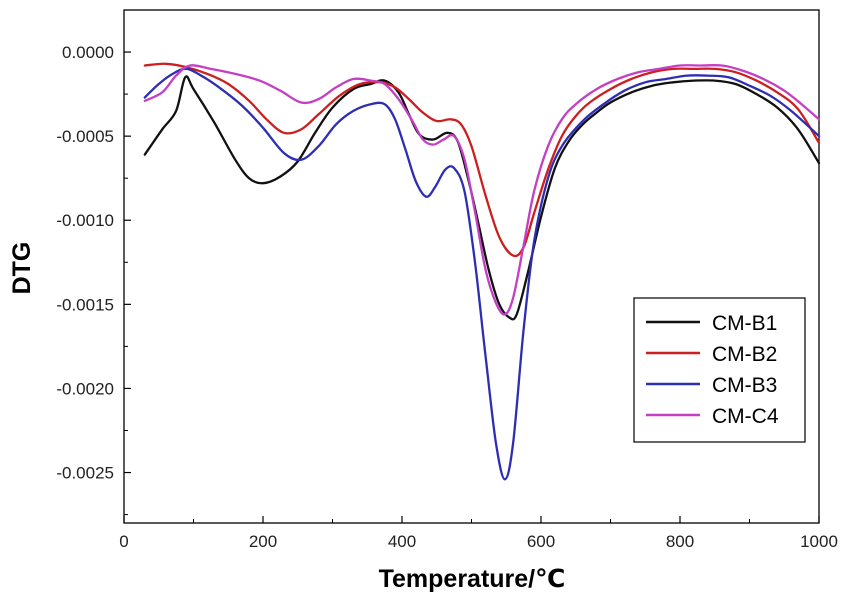 This screenshot has width=845, height=598. Describe the element at coordinates (819, 541) in the screenshot. I see `x-tick-label: 1000` at that location.